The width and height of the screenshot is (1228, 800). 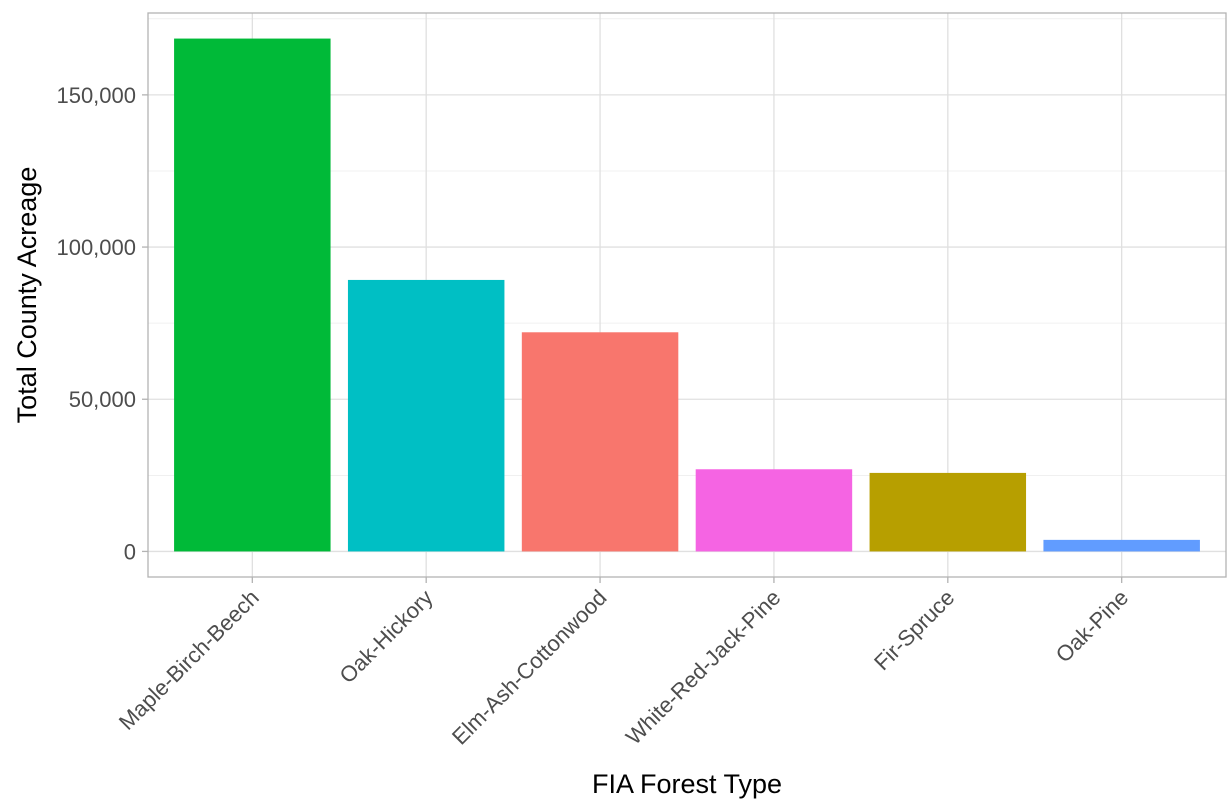 What do you see at coordinates (252, 295) in the screenshot?
I see `bar-maple-birch-beech` at bounding box center [252, 295].